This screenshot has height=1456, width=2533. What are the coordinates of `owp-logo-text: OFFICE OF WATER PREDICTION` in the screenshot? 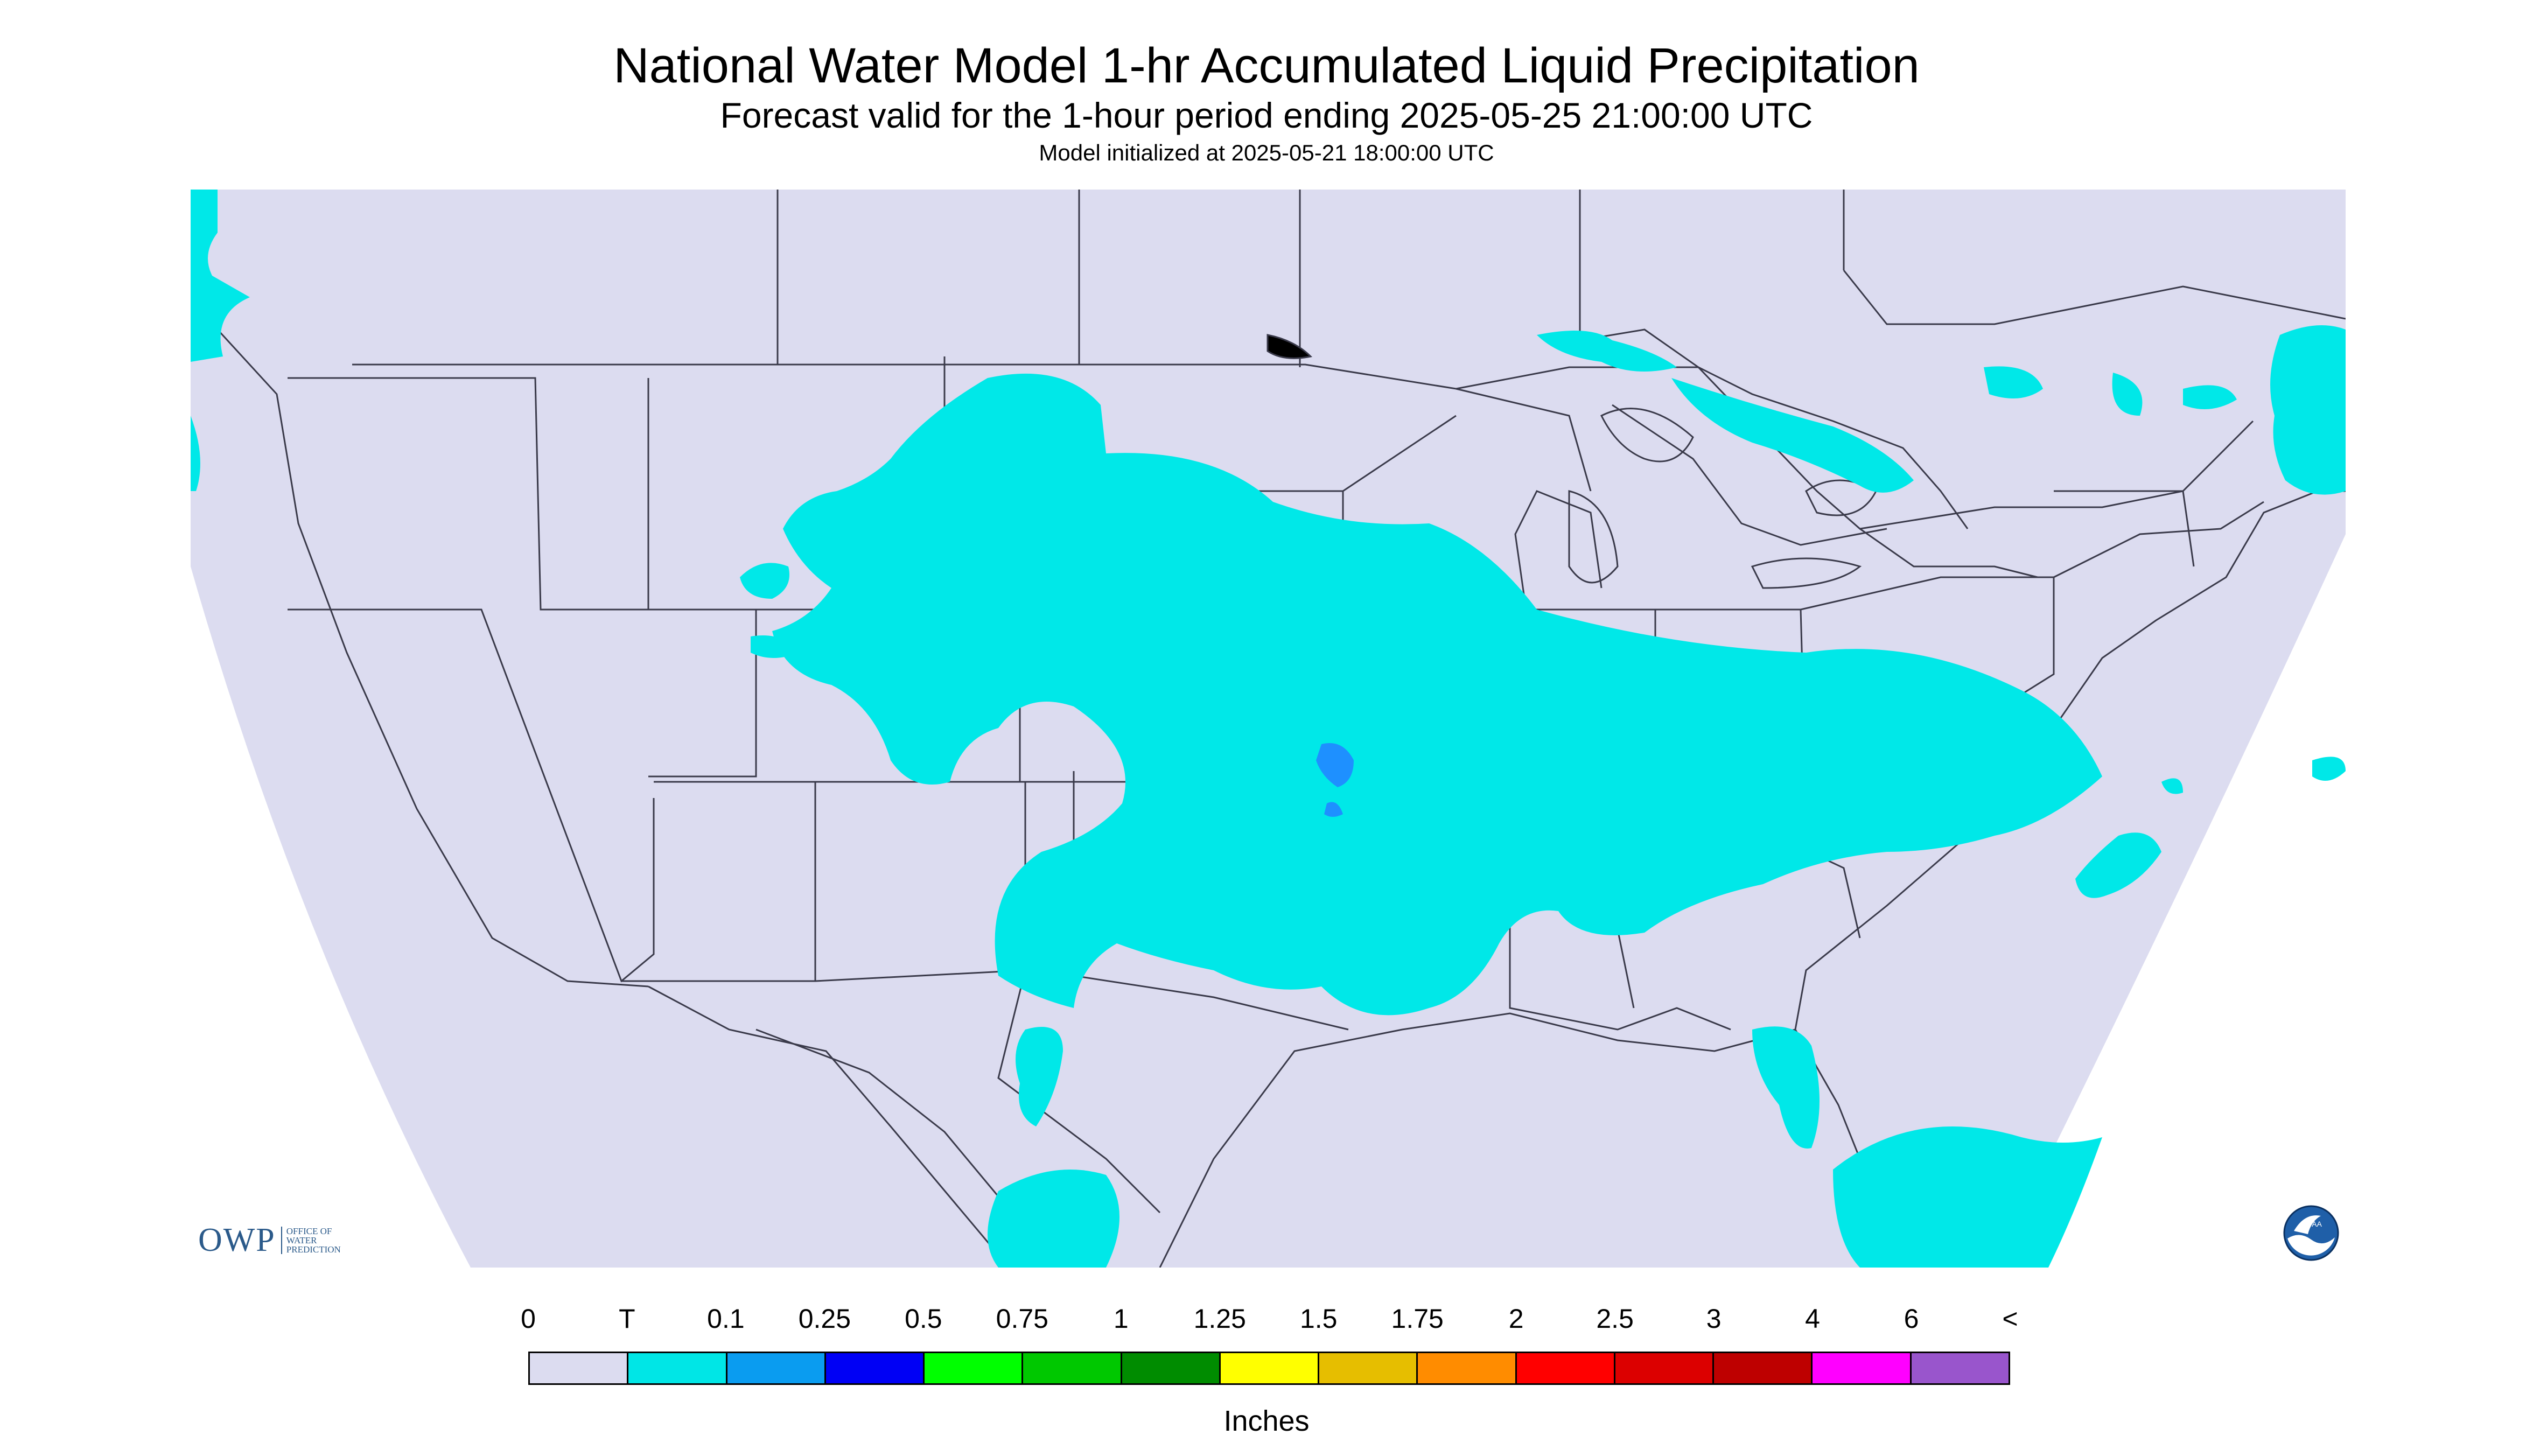 It's located at (311, 1240).